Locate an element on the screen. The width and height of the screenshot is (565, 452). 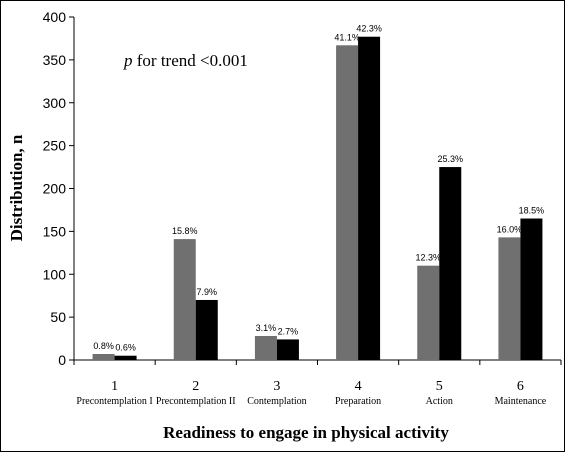
y-tick-label: 0 is located at coordinates (62, 360).